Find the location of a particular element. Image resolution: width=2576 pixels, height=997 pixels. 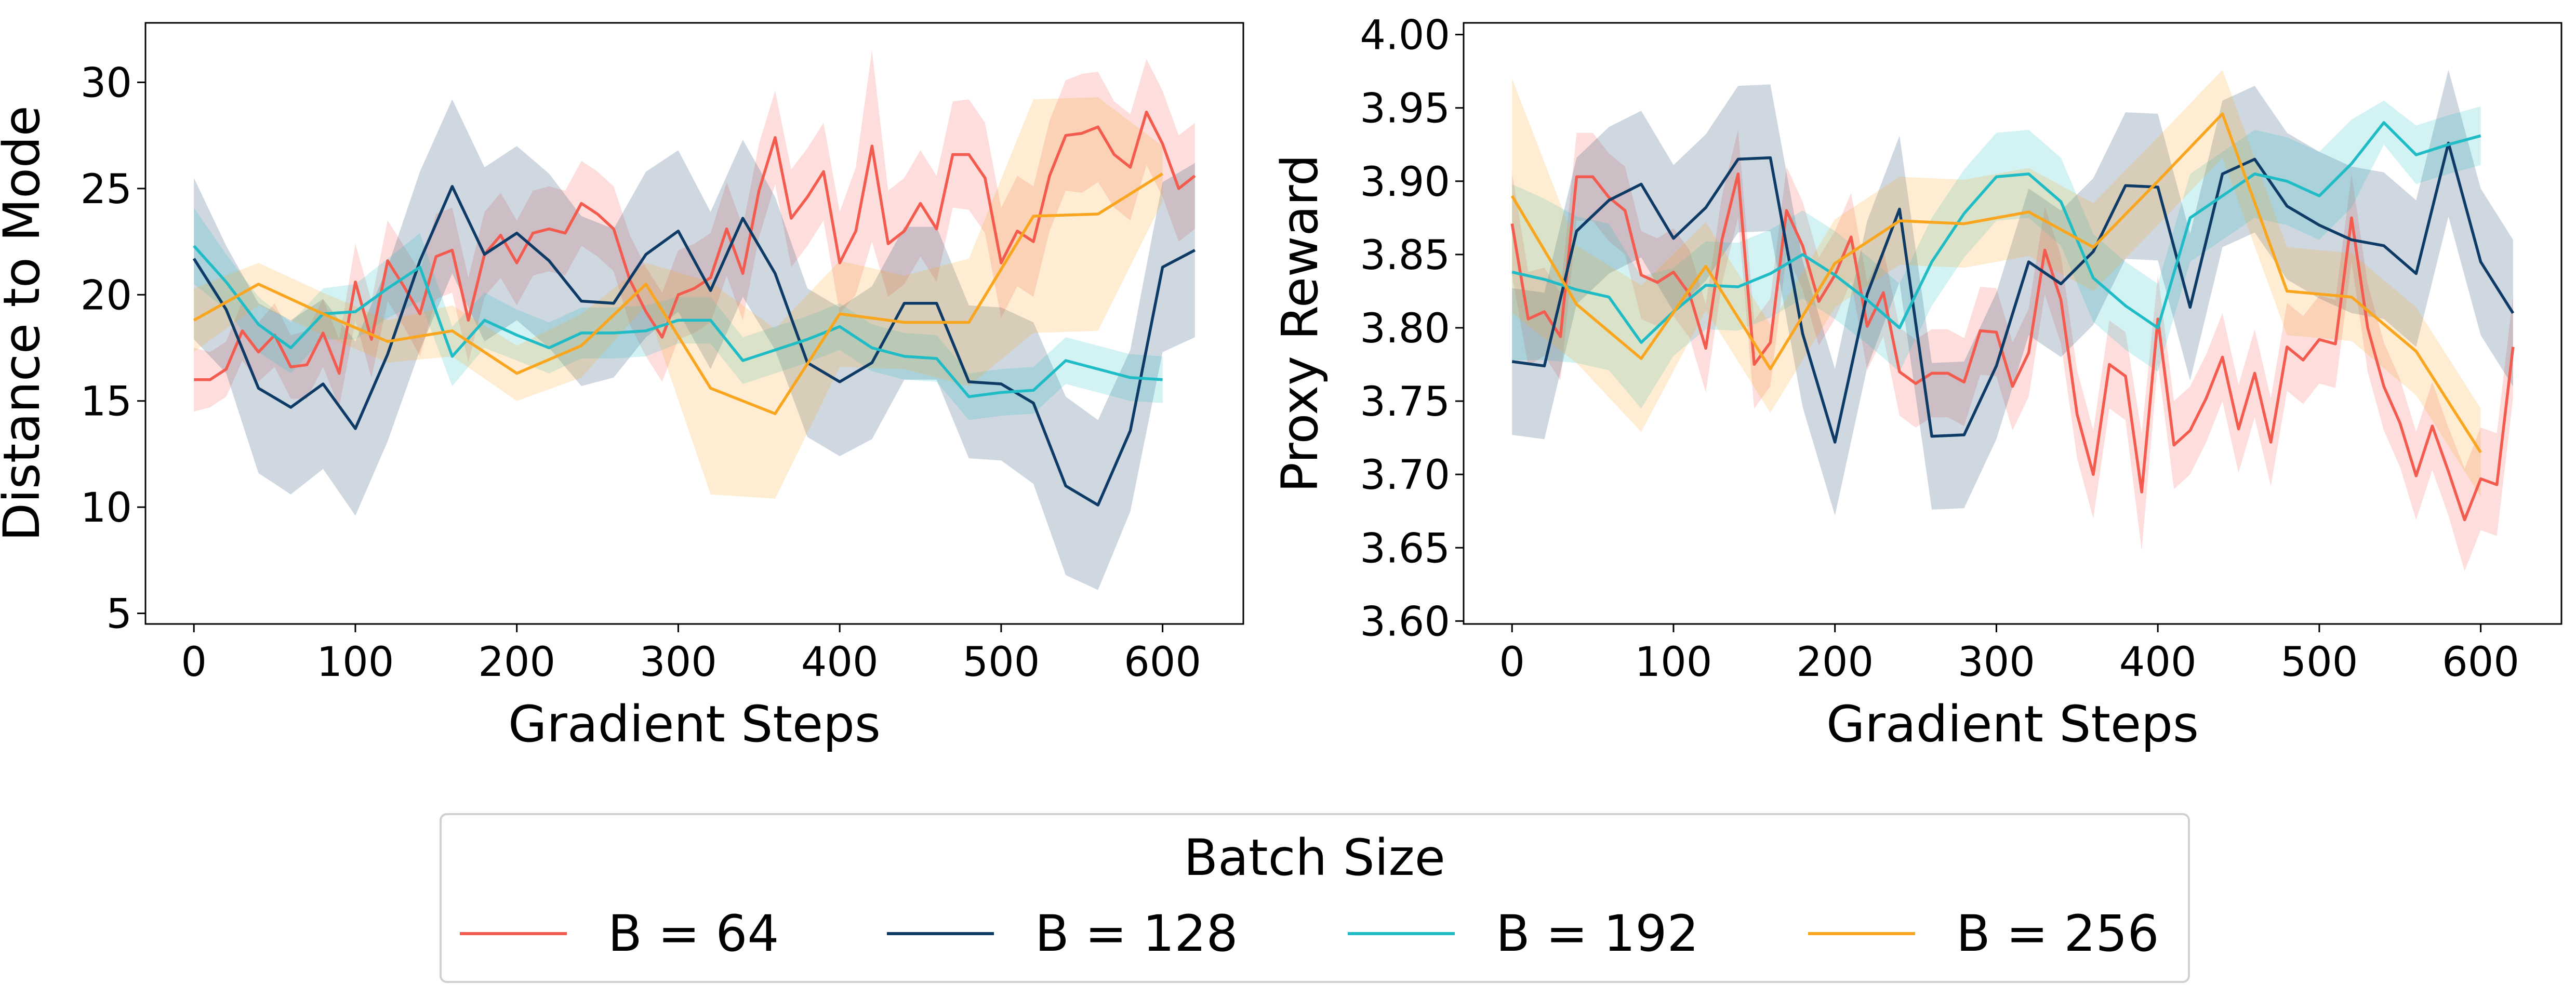

legend-box is located at coordinates (1315, 898).